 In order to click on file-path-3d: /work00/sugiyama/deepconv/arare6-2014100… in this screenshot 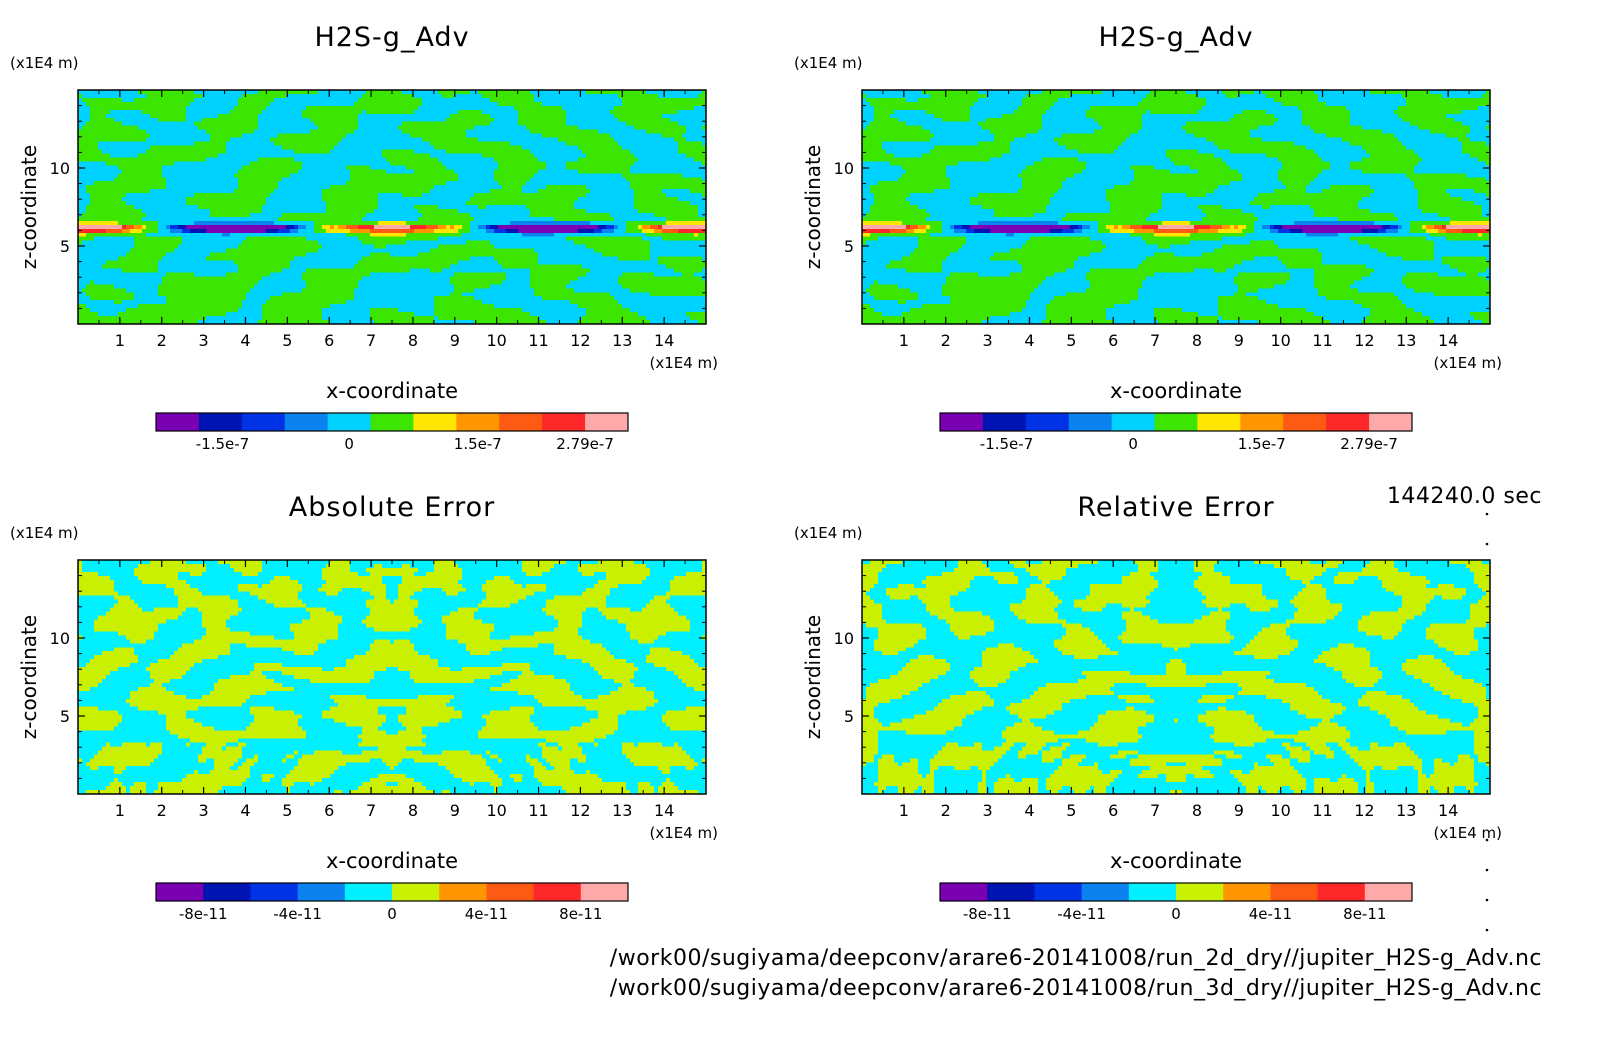, I will do `click(1075, 988)`.